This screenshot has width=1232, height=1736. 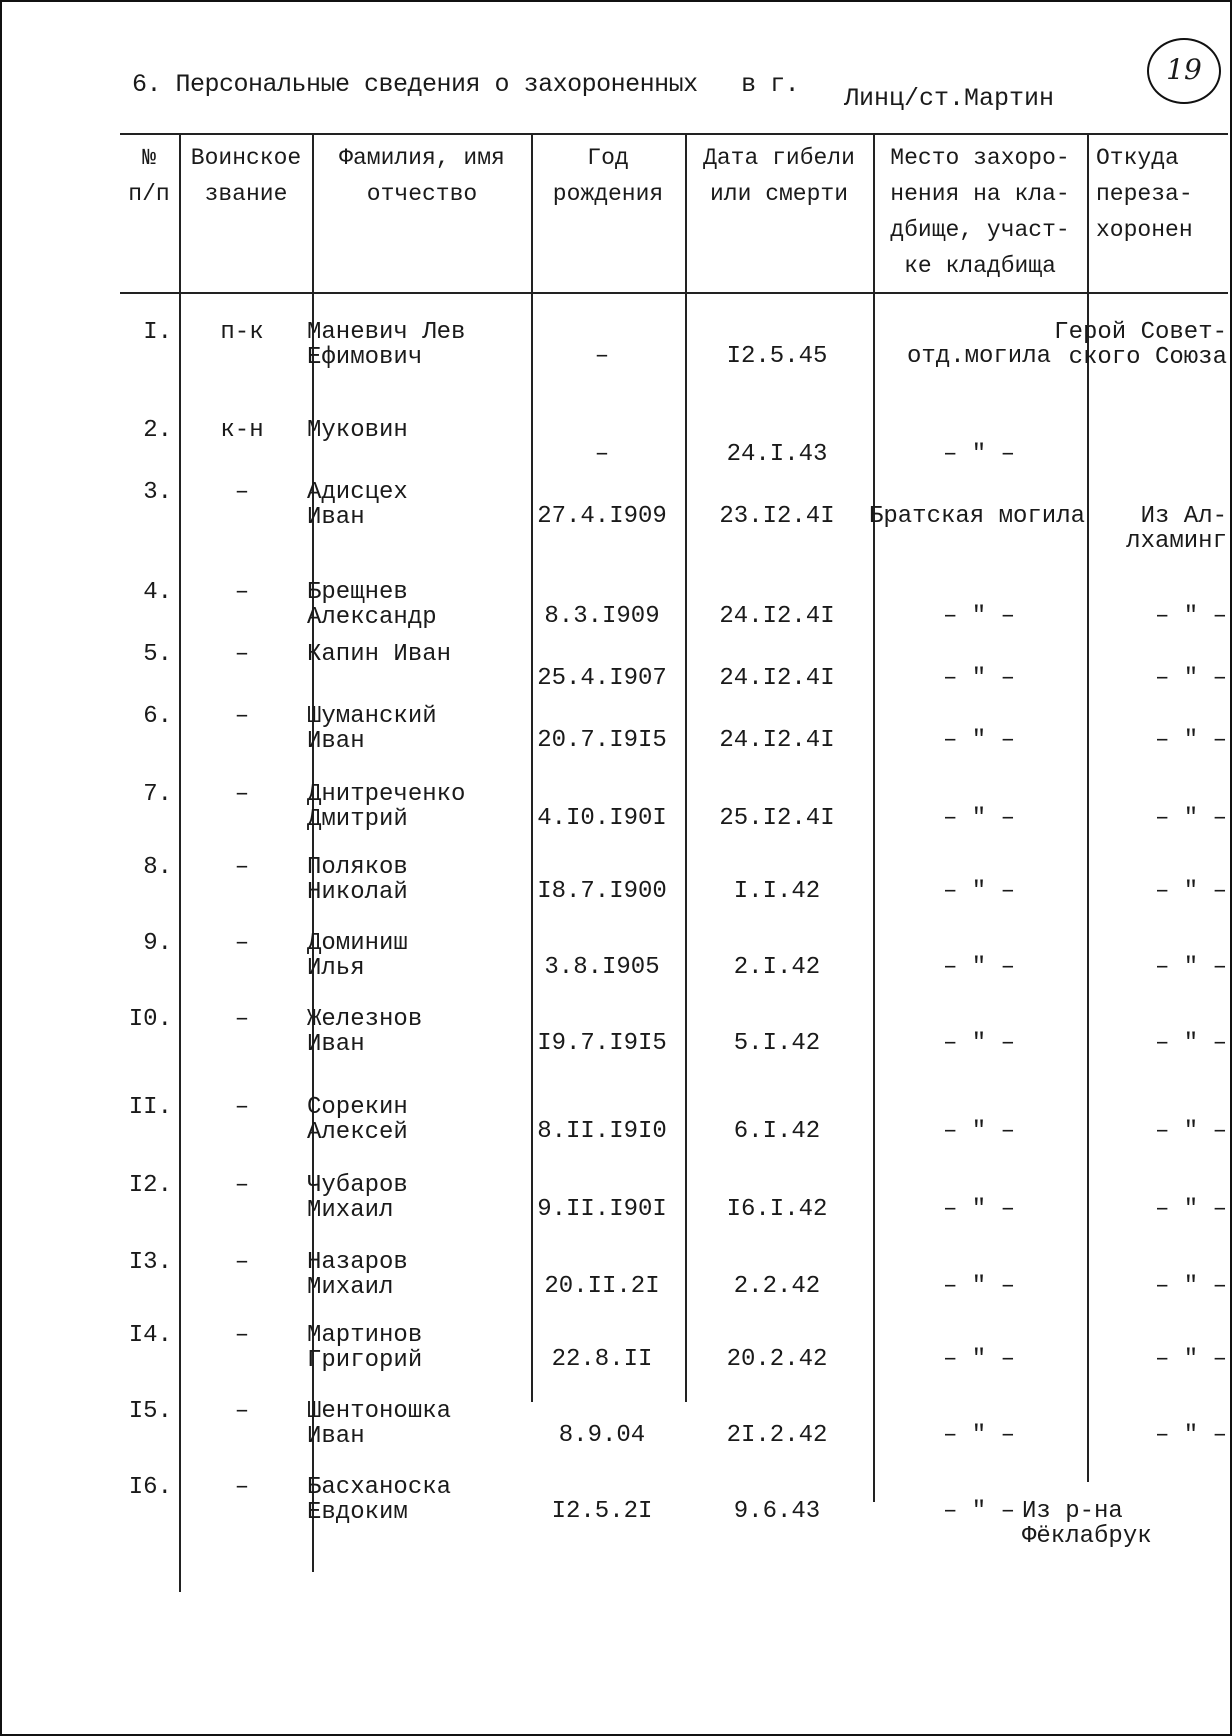 I want to click on birth-date: 9.II.I90I, so click(x=602, y=1209).